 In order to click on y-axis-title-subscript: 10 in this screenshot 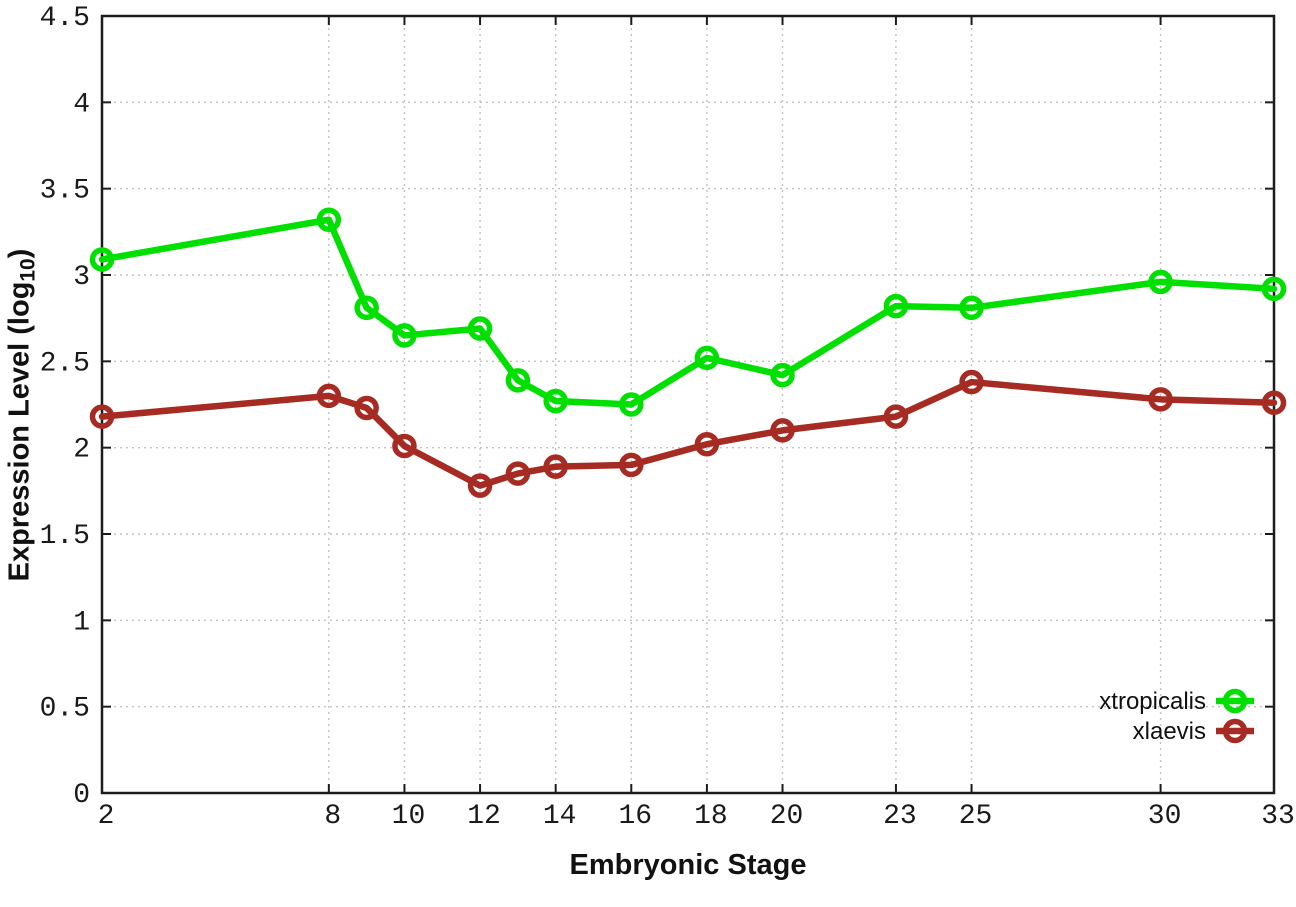, I will do `click(28, 270)`.